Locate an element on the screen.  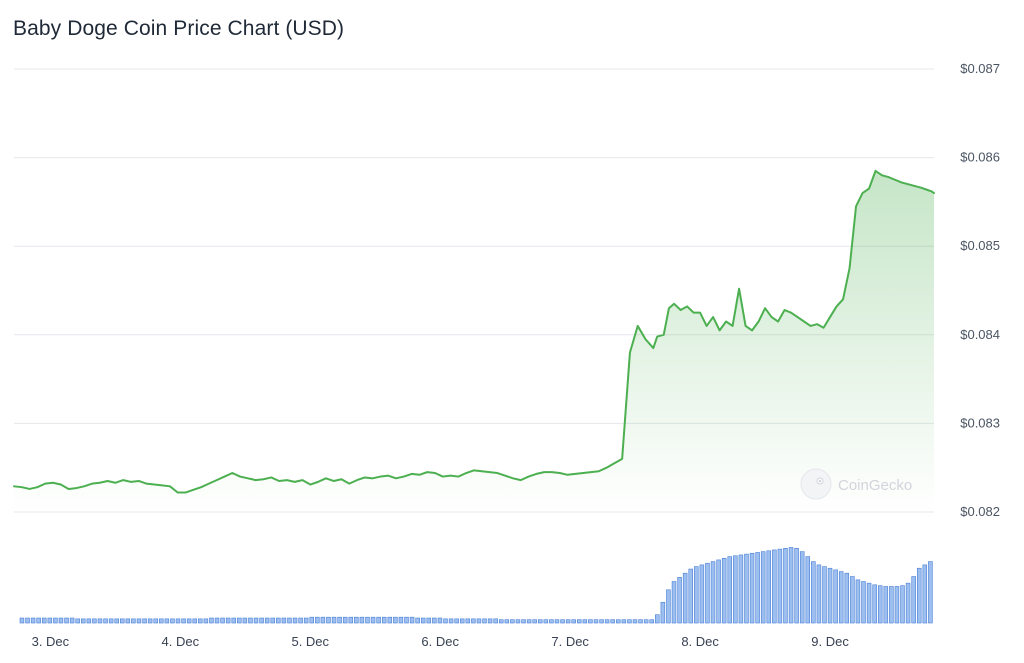
x-tick-label: 7. Dec is located at coordinates (570, 641).